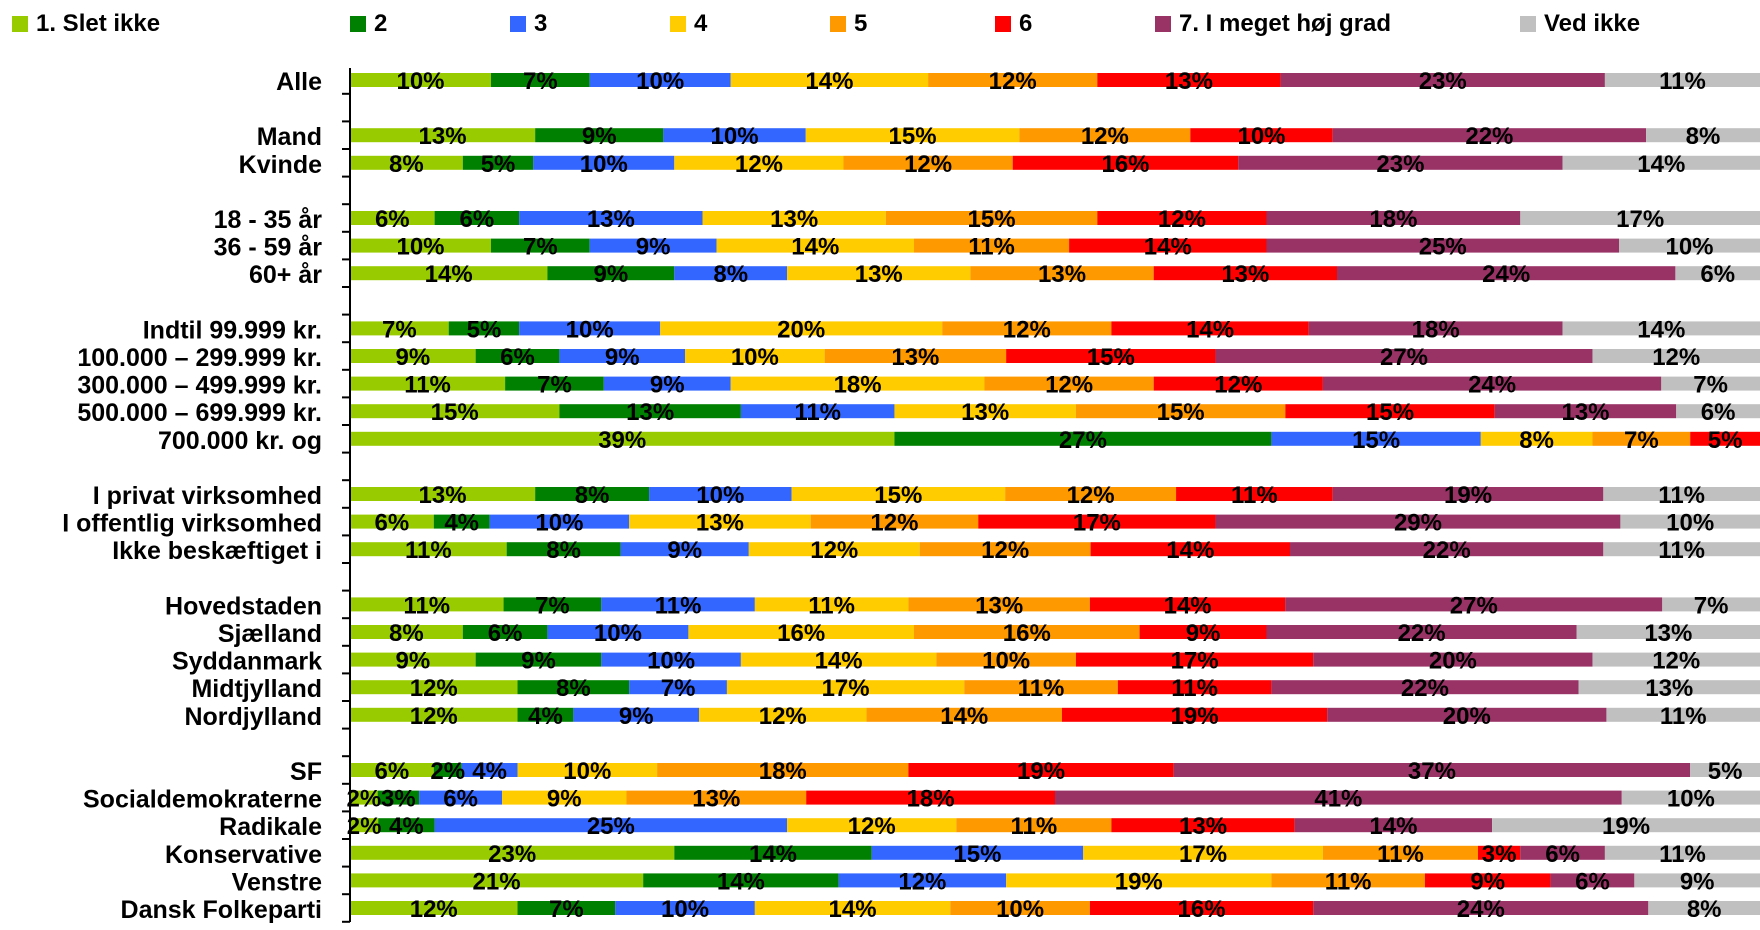 This screenshot has height=930, width=1760. What do you see at coordinates (217, 551) in the screenshot?
I see `category-label: Ikke beskæftiget i` at bounding box center [217, 551].